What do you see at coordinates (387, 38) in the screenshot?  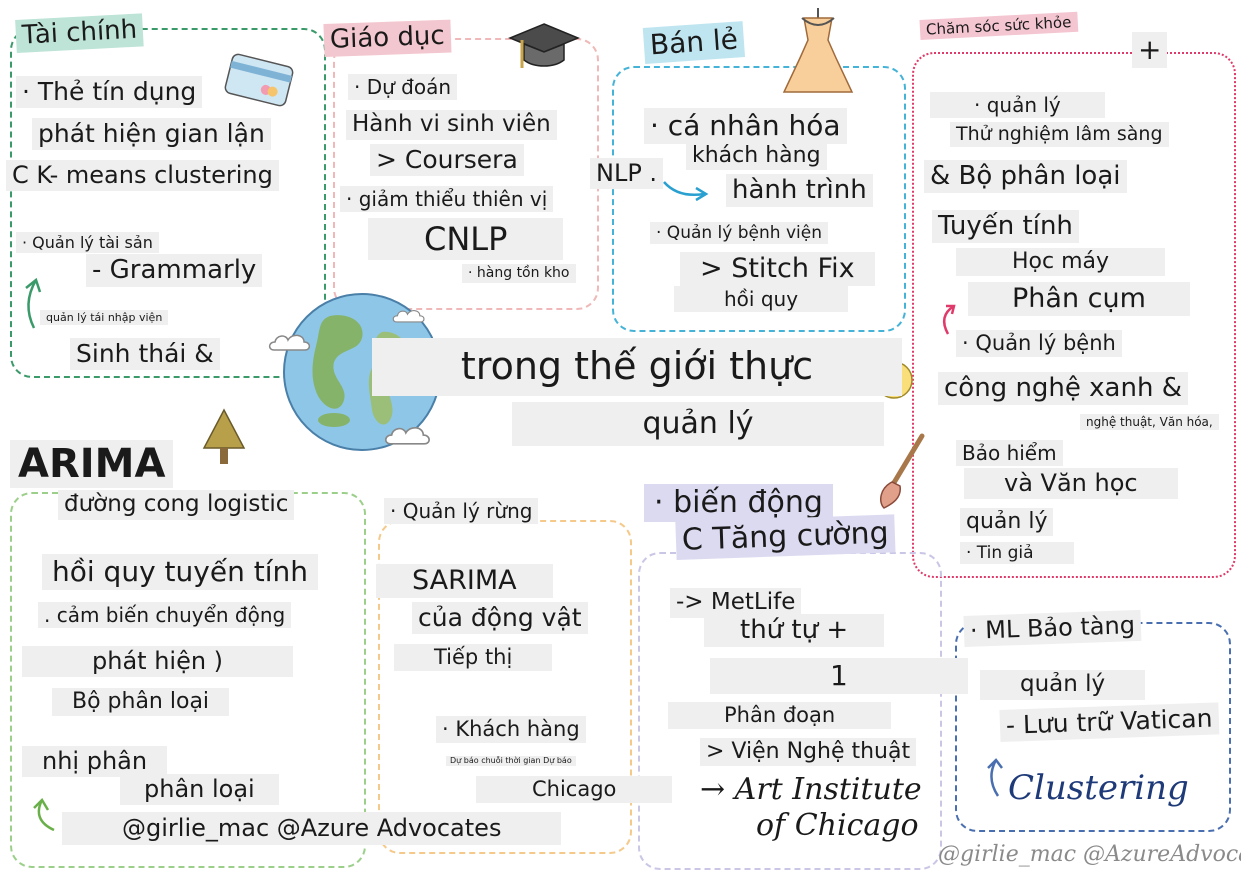 I see `education-title: Giáo dục` at bounding box center [387, 38].